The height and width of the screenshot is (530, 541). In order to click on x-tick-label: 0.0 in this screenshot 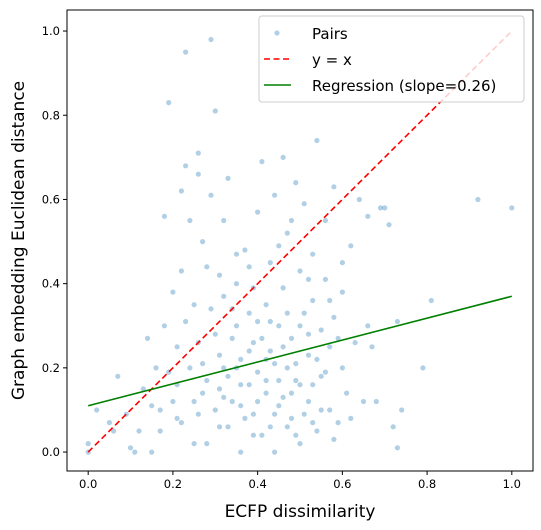, I will do `click(88, 484)`.